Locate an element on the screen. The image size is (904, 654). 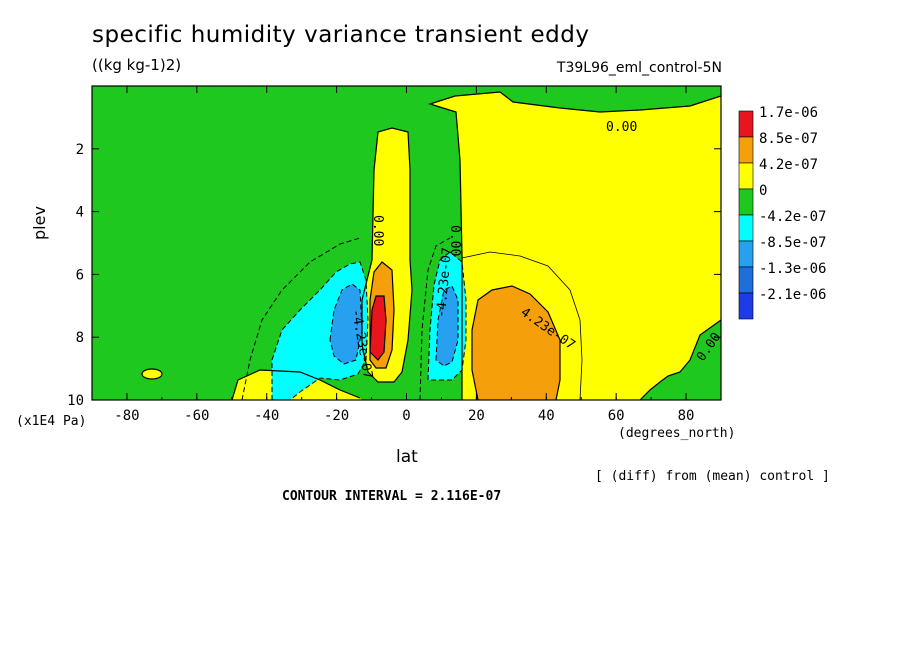
region-nh-orange is located at coordinates (516, 343).